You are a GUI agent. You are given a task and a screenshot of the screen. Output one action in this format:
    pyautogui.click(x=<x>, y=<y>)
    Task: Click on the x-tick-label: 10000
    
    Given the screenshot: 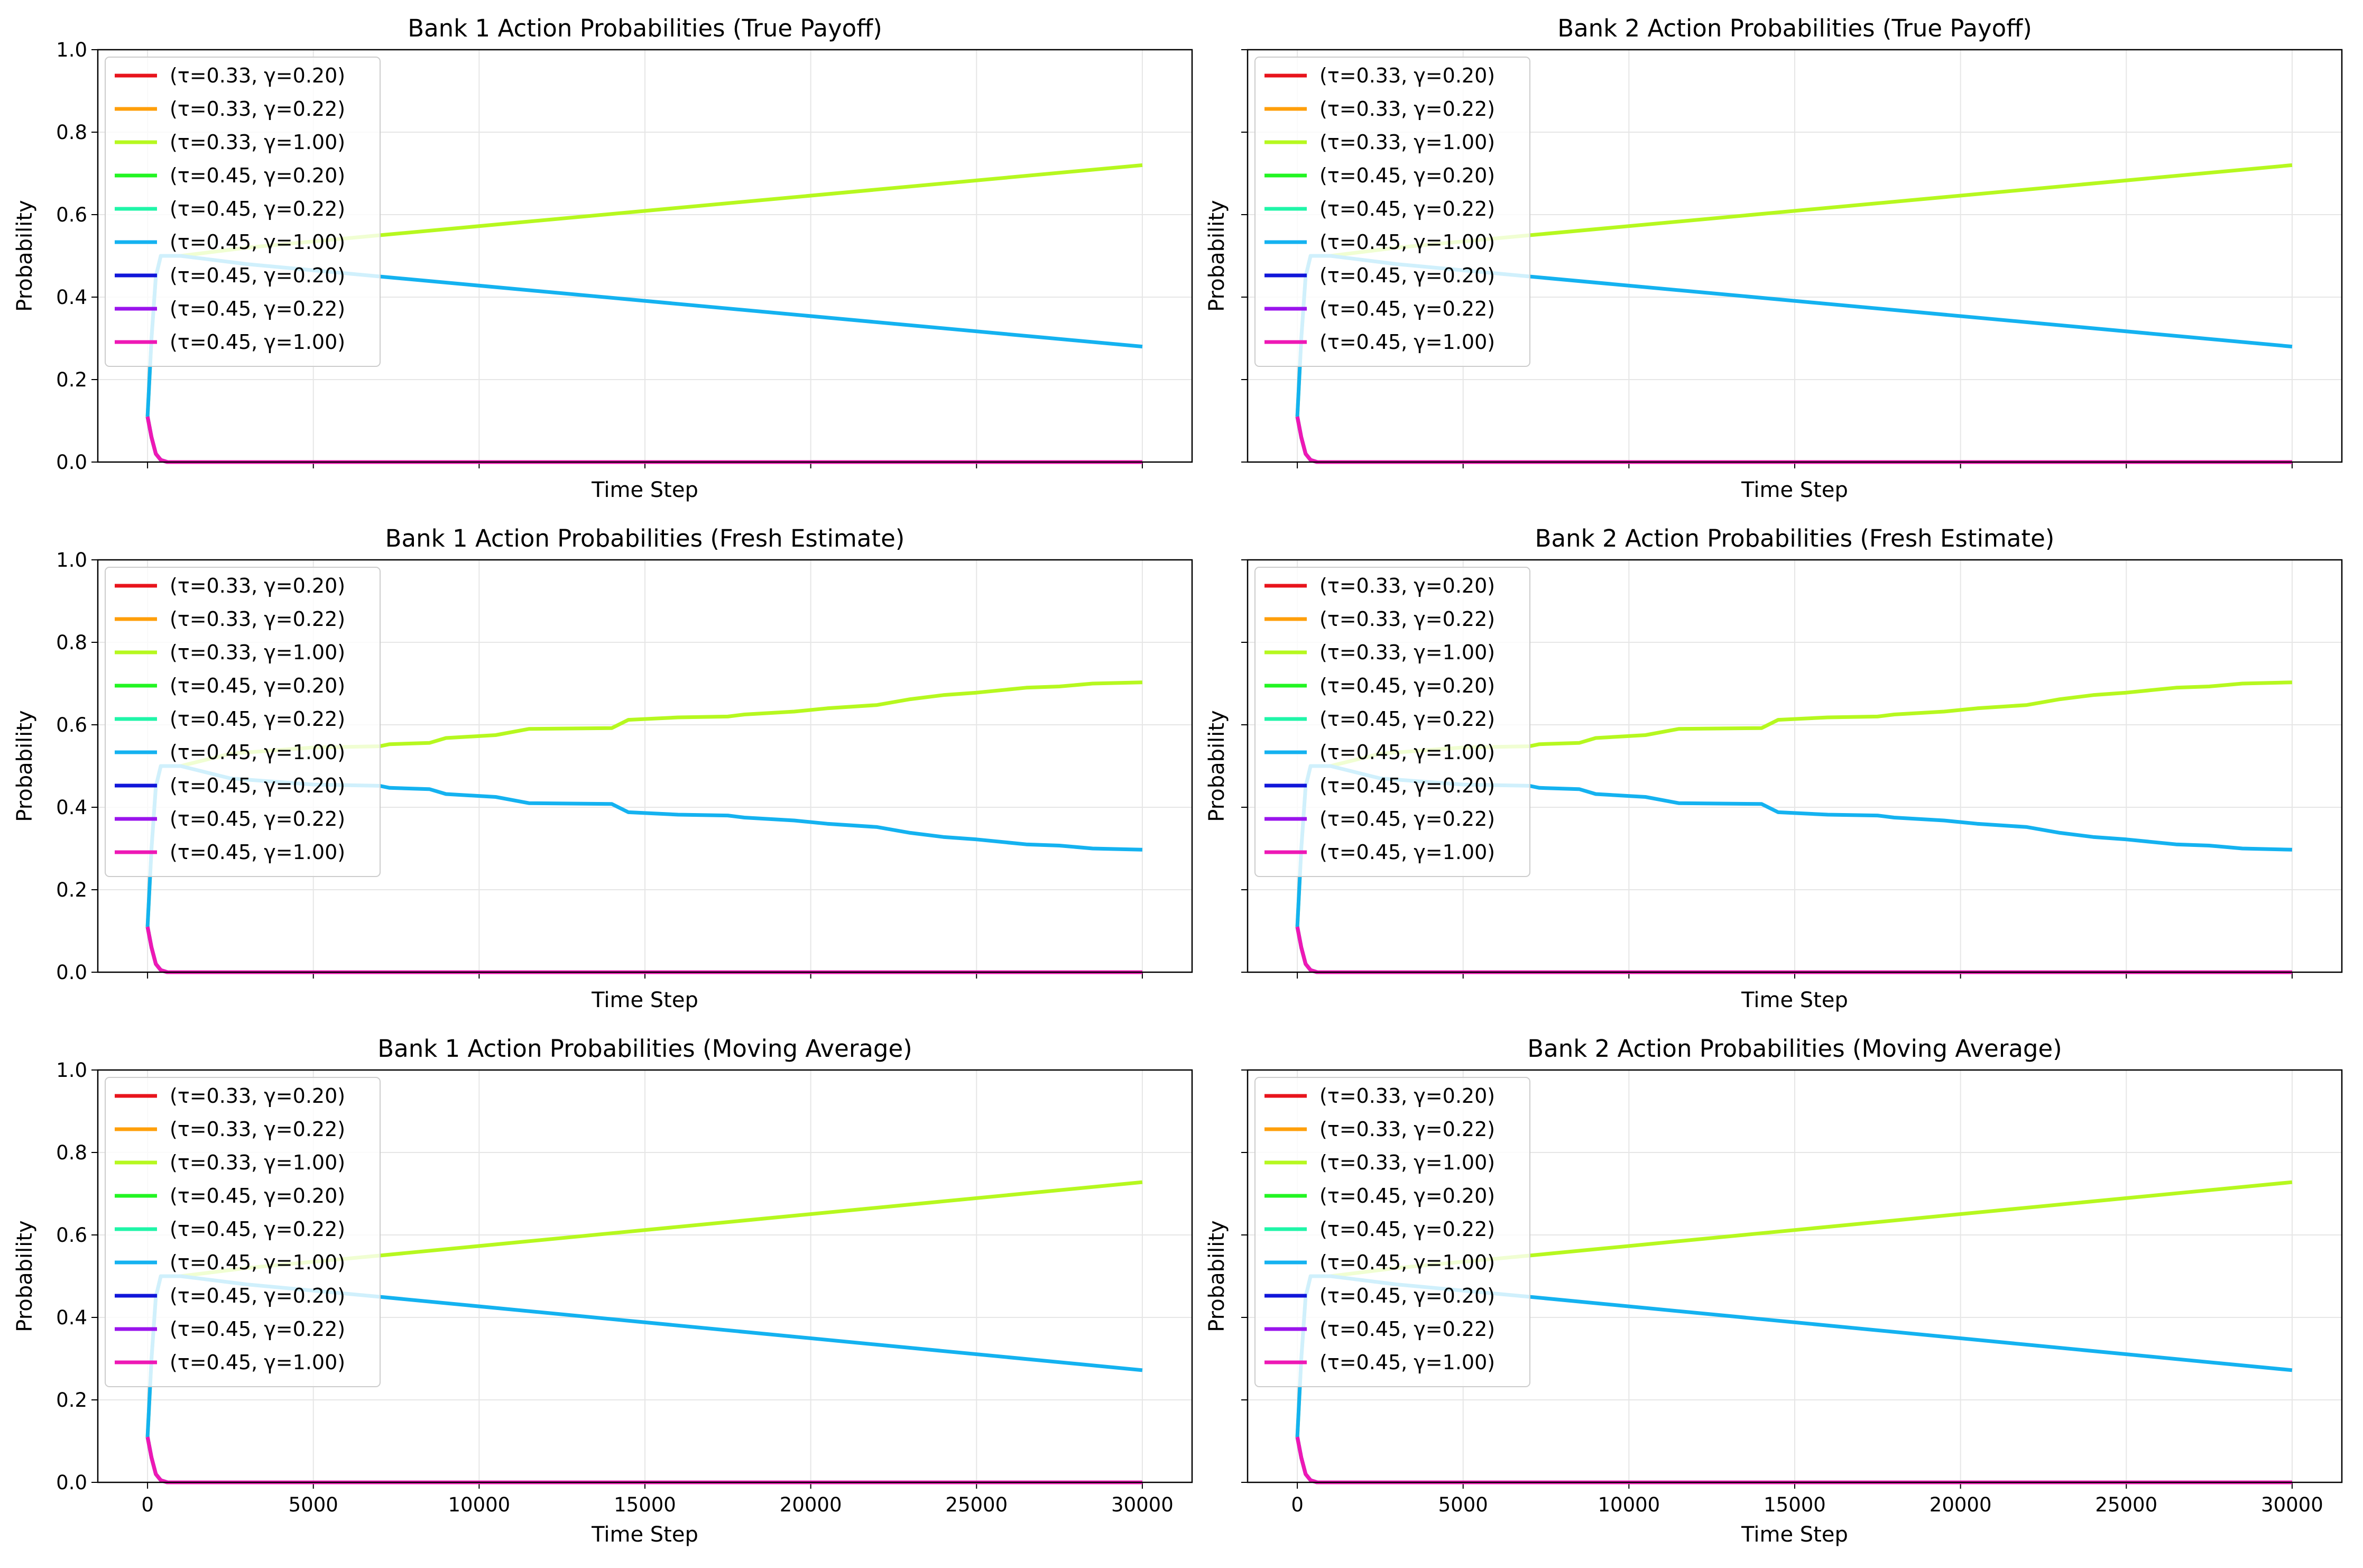 What is the action you would take?
    pyautogui.click(x=1629, y=1504)
    